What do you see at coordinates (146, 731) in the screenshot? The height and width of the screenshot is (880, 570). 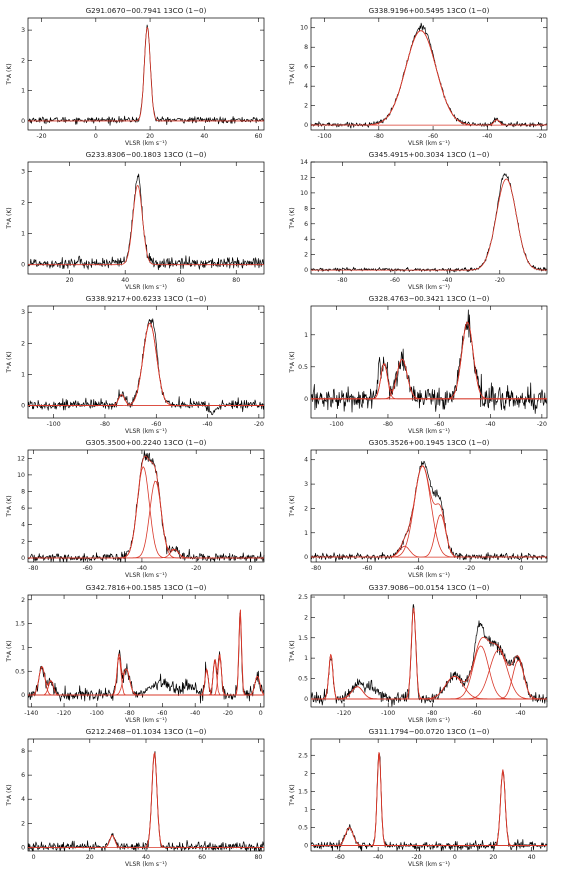 I see `panel-title: G212.2468−01.1034 13CO (1−0)` at bounding box center [146, 731].